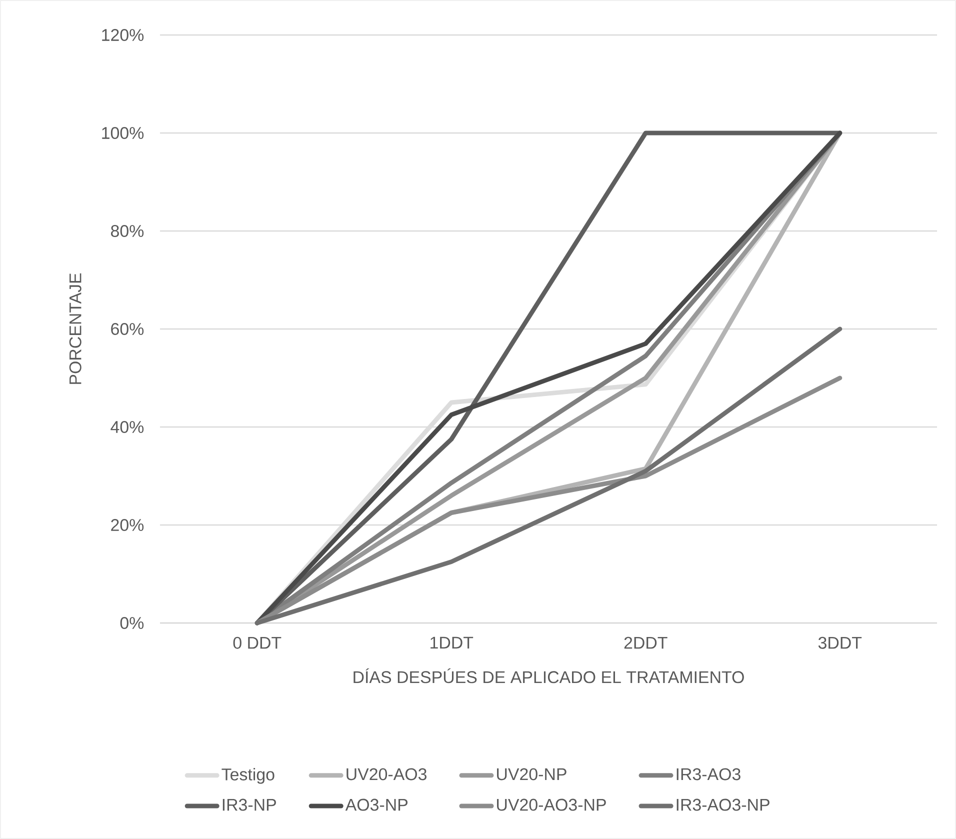  Describe the element at coordinates (248, 776) in the screenshot. I see `legend-label: Testigo` at that location.